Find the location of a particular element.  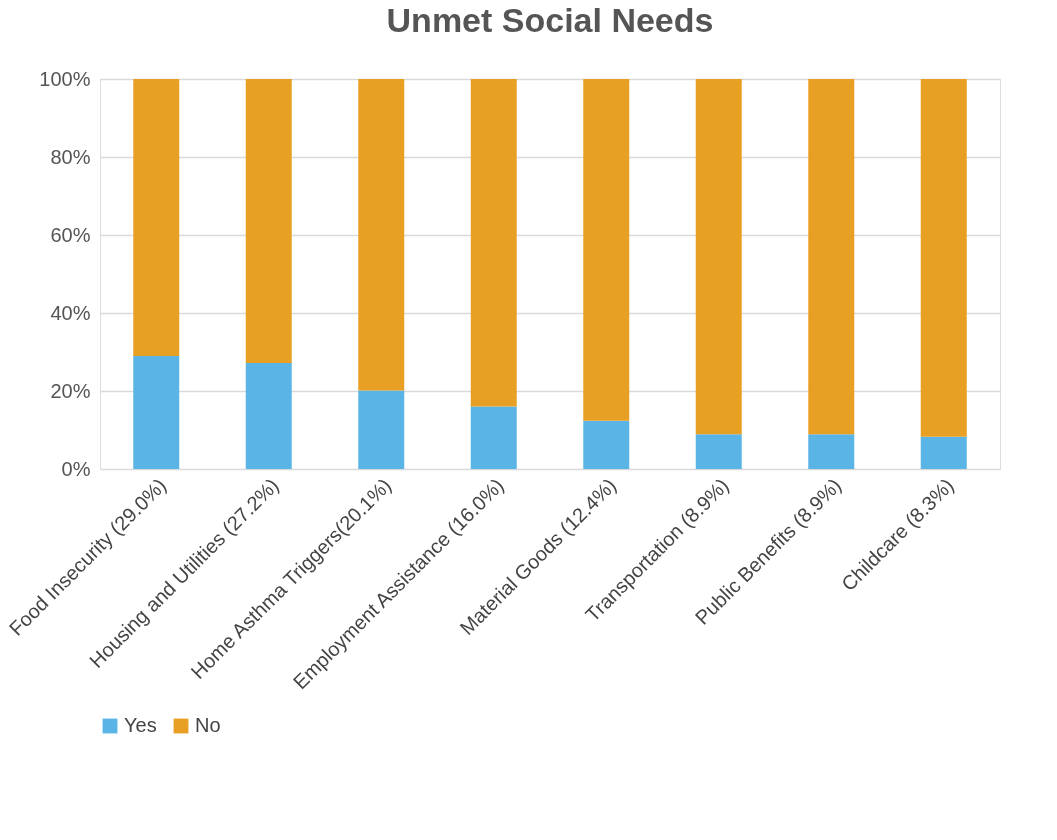

y-tick-label: 0% is located at coordinates (76, 468).